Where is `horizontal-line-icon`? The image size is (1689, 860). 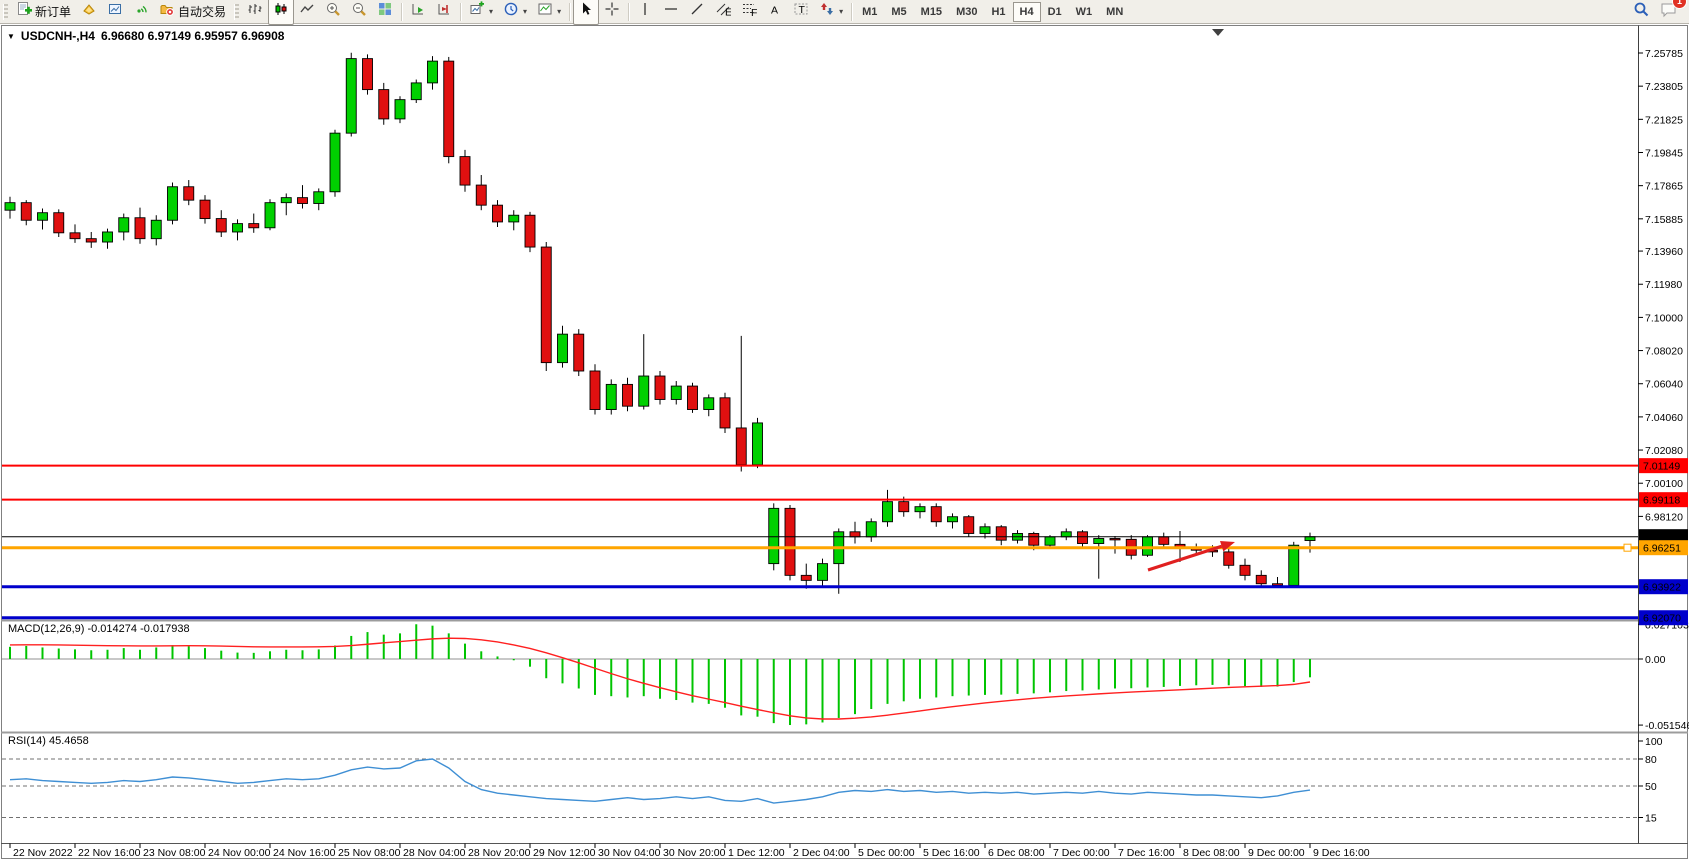 horizontal-line-icon is located at coordinates (671, 11).